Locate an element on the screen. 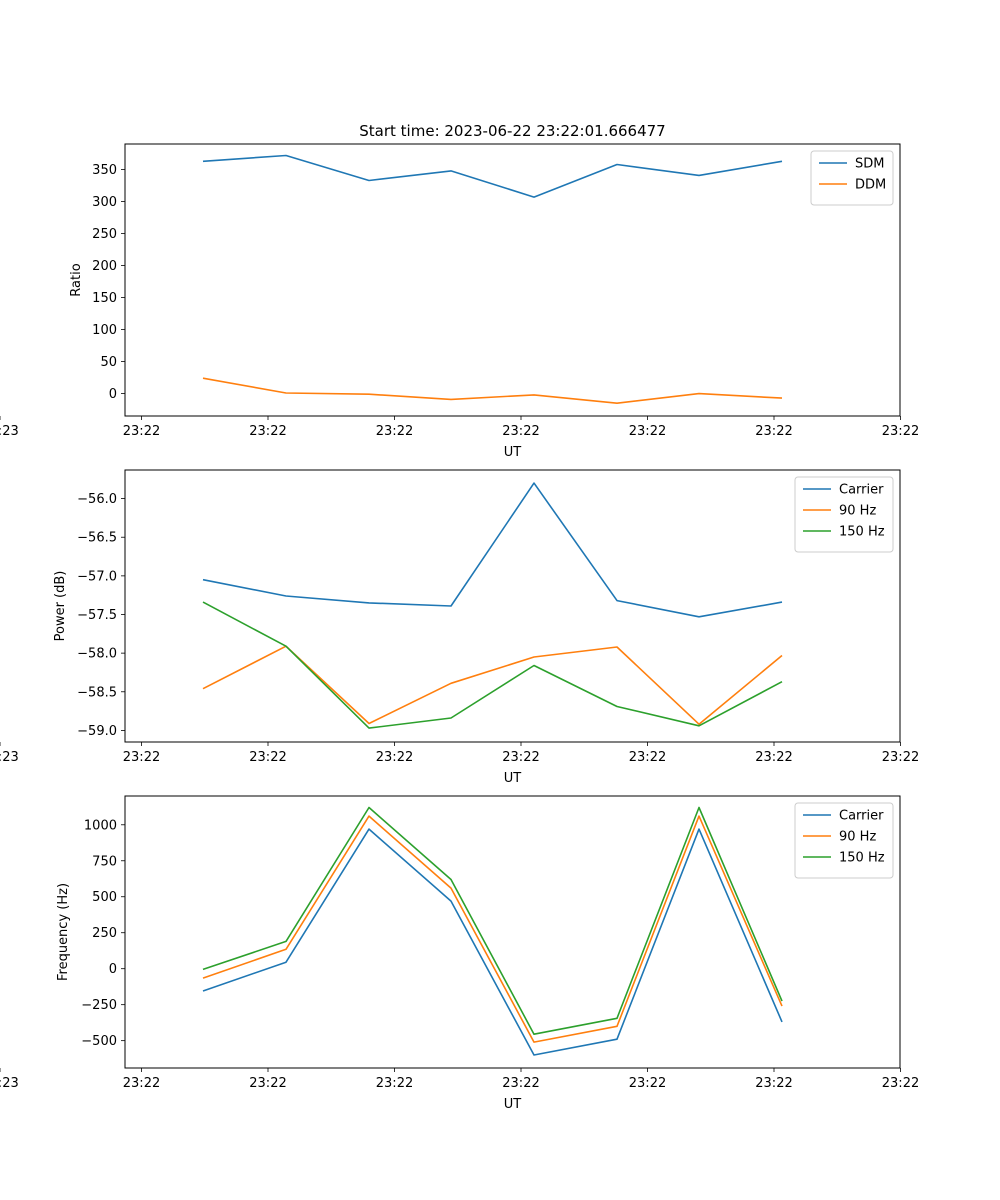 This screenshot has width=1000, height=1200. y-tick-label: −500 is located at coordinates (99, 1041).